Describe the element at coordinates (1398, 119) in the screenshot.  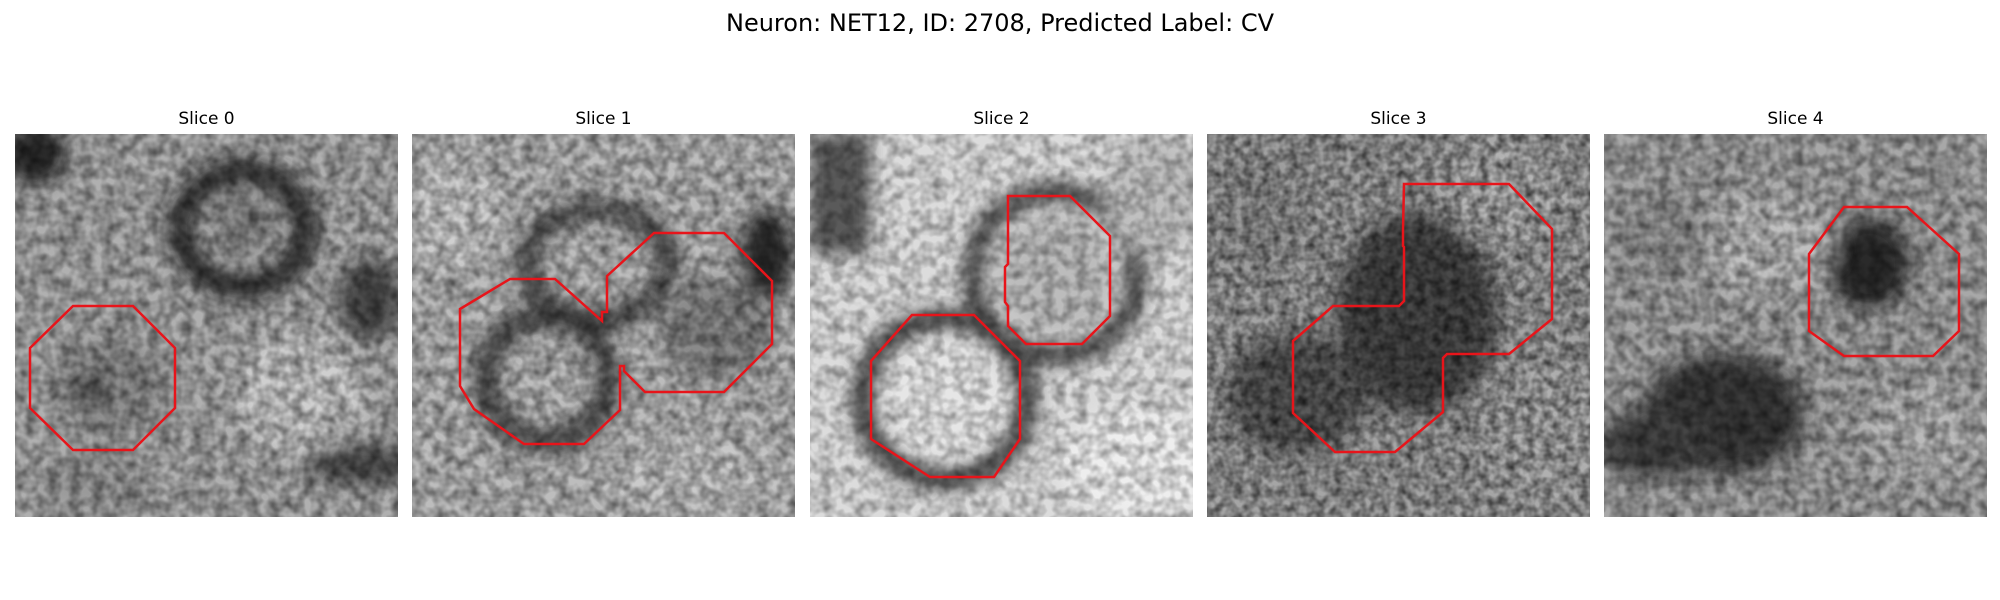
I see `slice-title-3: Slice 3` at that location.